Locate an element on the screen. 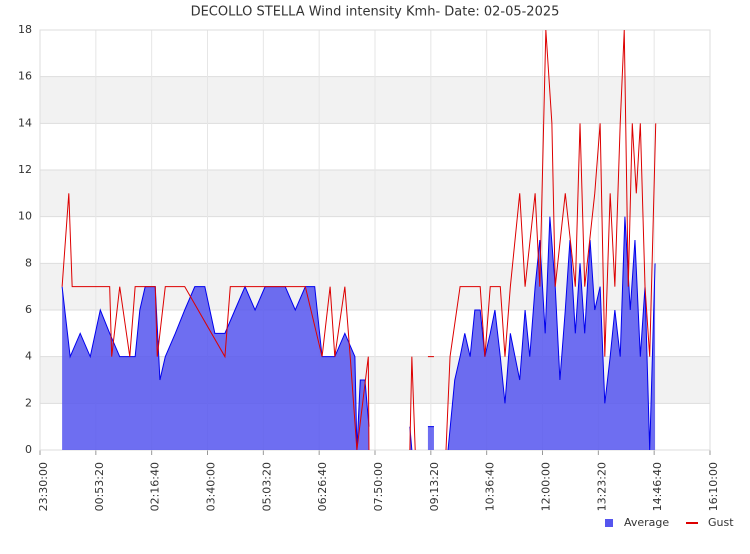  x-tick-label: 14:46:40 is located at coordinates (657, 486).